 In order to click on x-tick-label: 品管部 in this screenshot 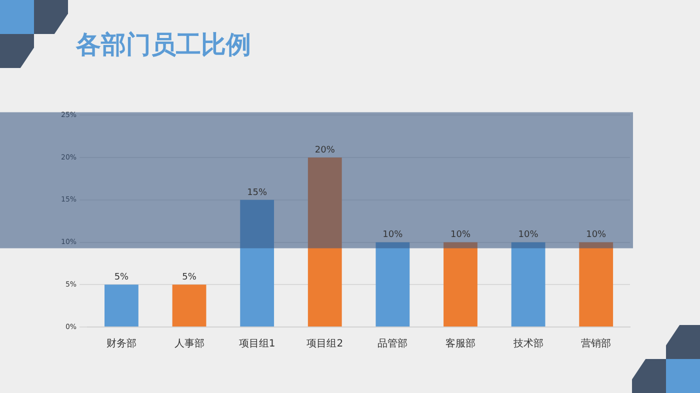, I will do `click(393, 344)`.